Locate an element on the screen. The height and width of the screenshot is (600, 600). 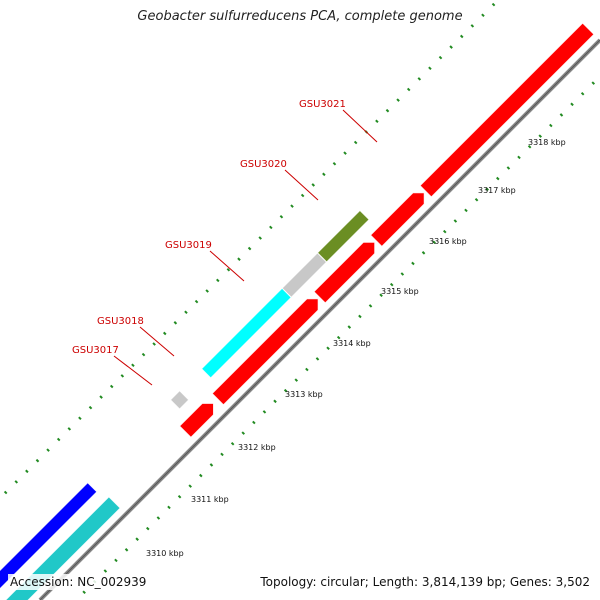
gene-blue is located at coordinates (49, 535).